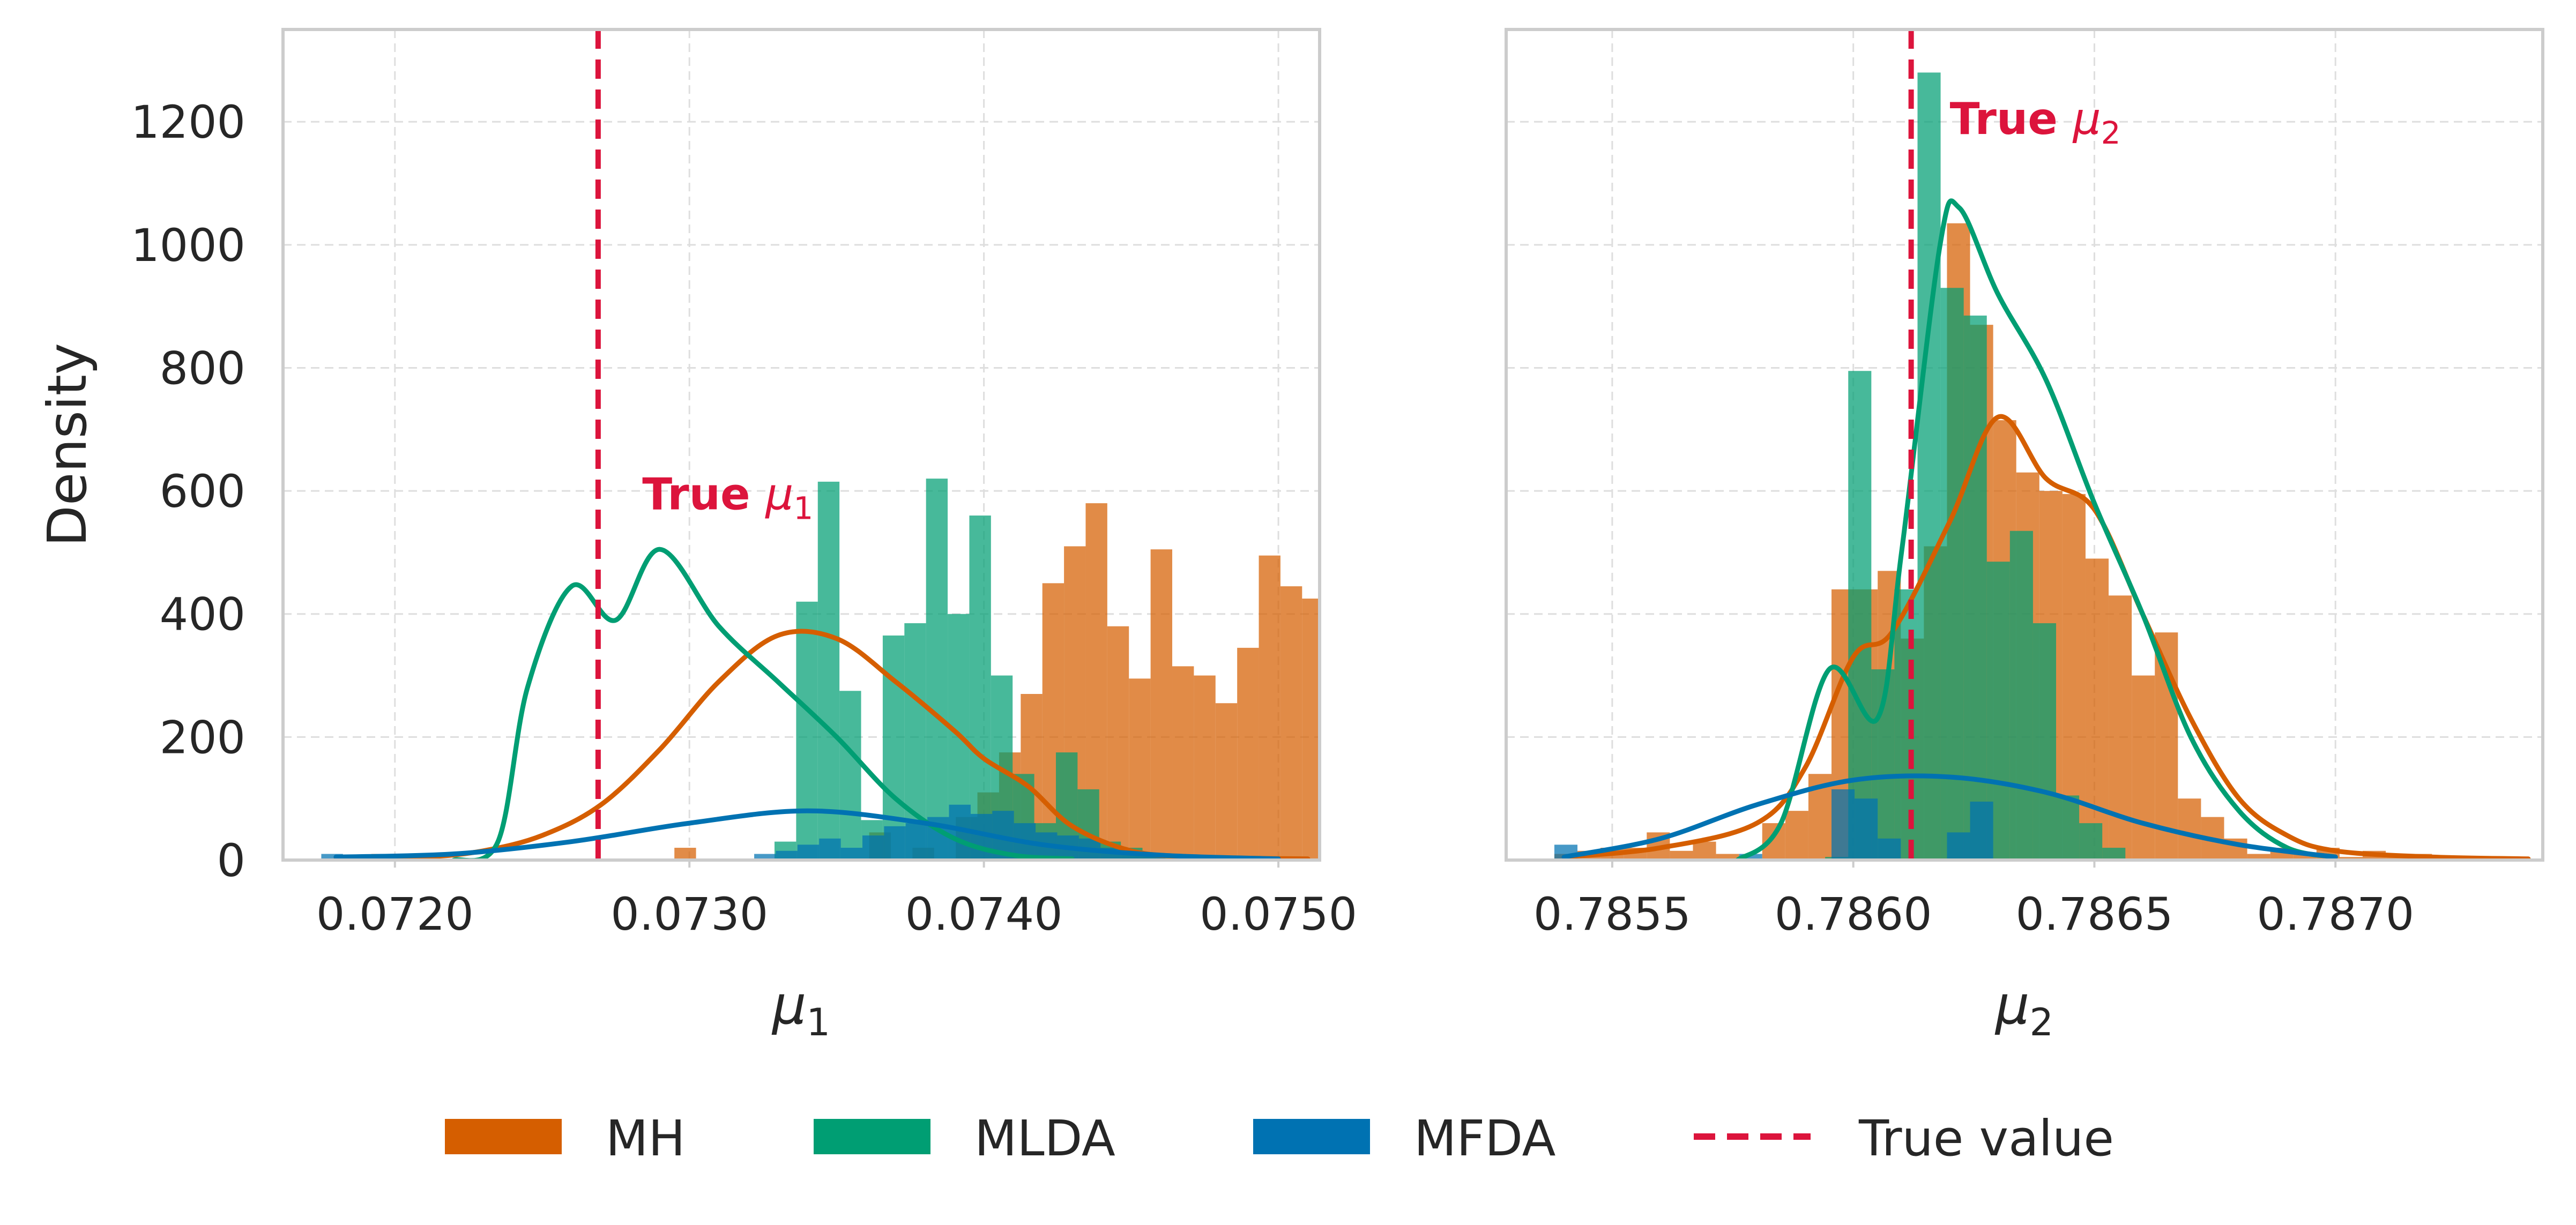  I want to click on legend-label-mfda: MFDA, so click(1485, 1138).